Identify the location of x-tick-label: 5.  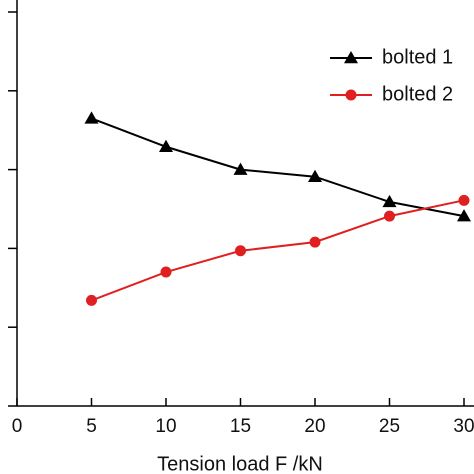
(91, 426).